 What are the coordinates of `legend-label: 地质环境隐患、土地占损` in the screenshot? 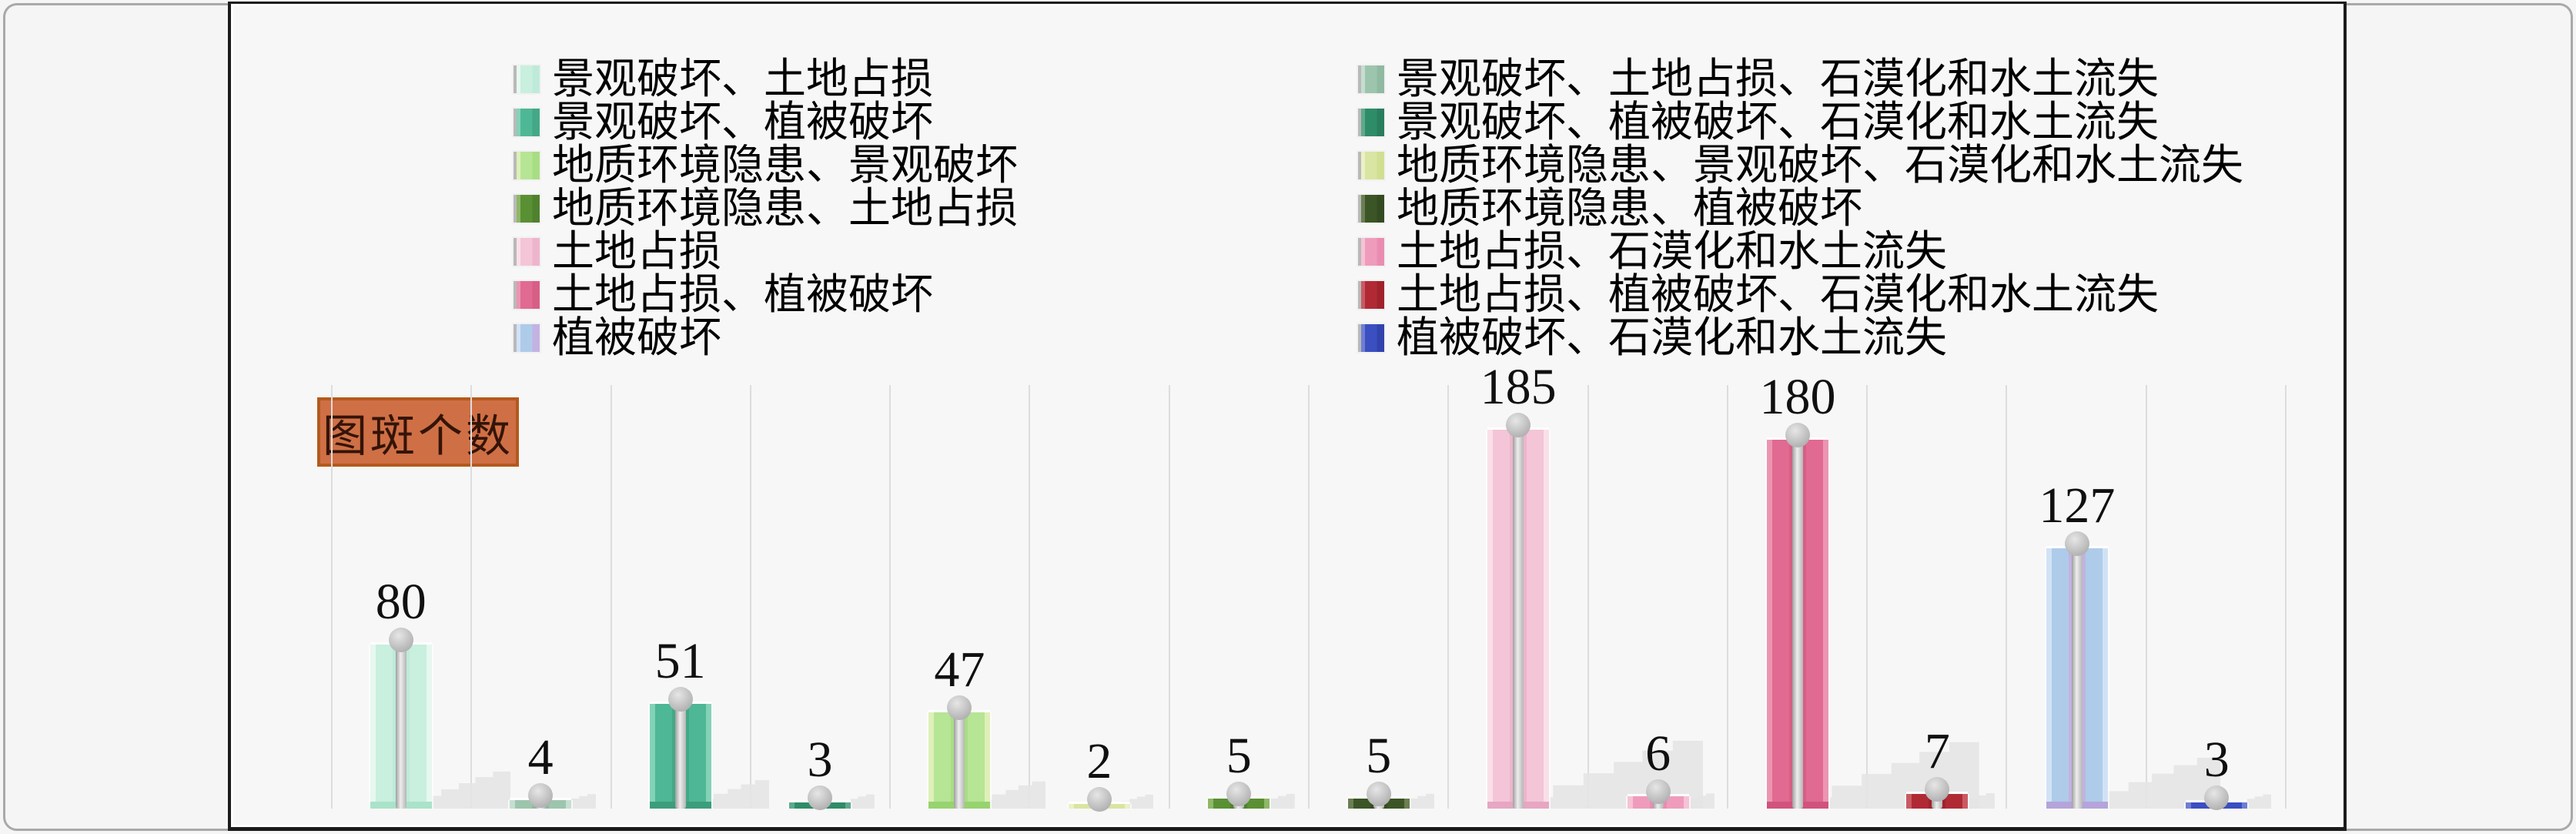 It's located at (786, 208).